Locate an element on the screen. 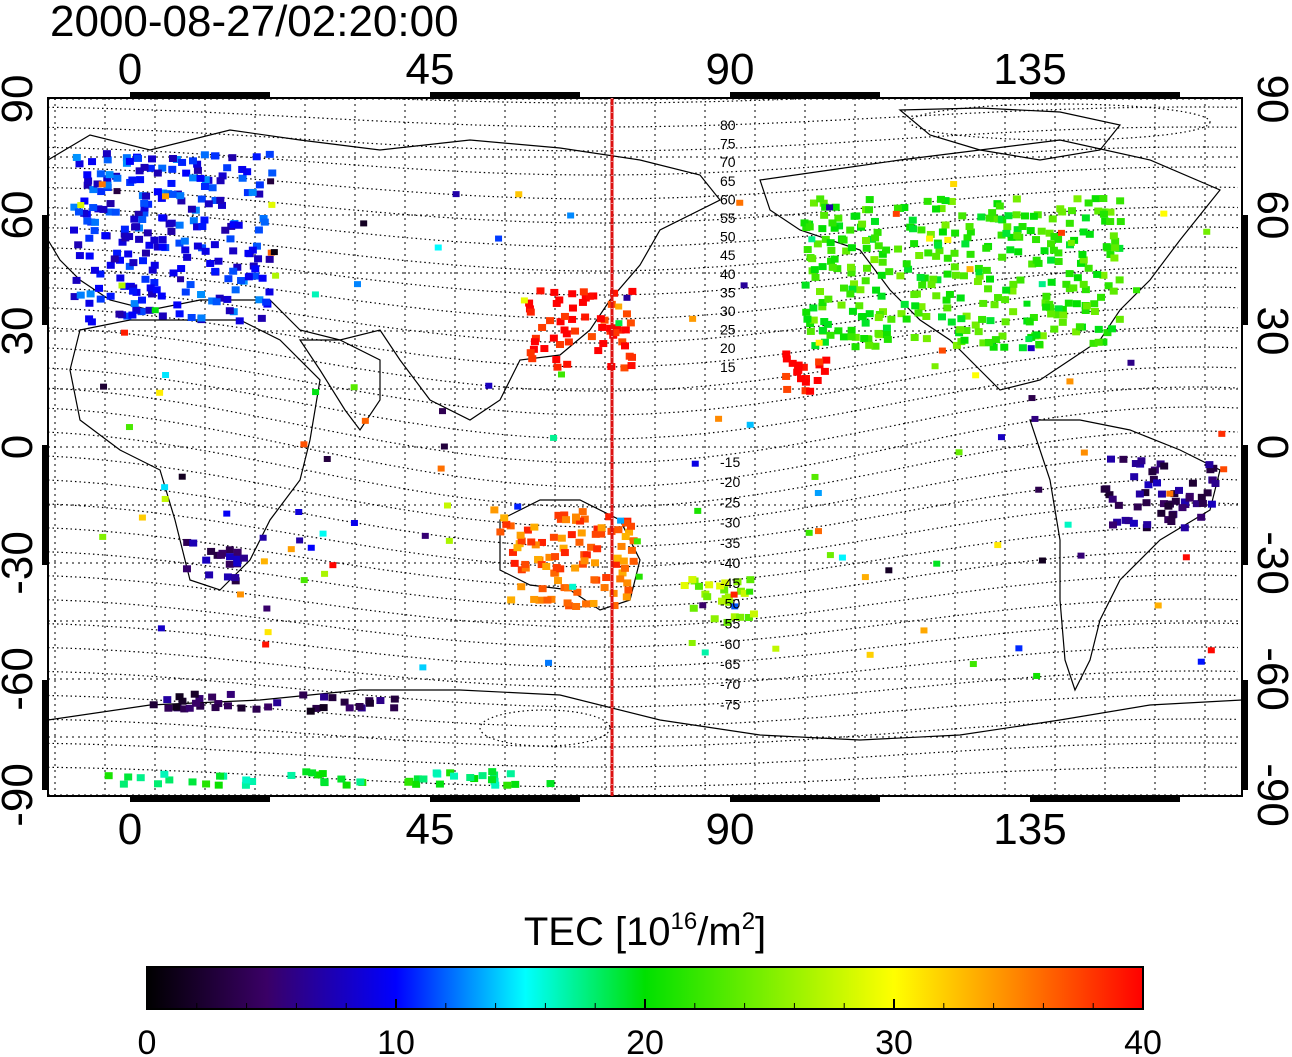  contour-label: 55 is located at coordinates (728, 218).